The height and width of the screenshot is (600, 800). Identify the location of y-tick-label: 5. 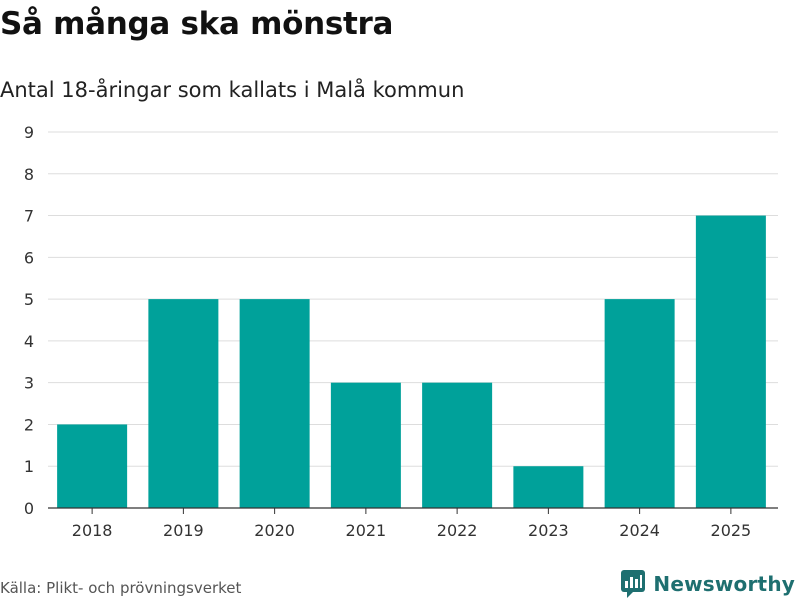
(29, 299).